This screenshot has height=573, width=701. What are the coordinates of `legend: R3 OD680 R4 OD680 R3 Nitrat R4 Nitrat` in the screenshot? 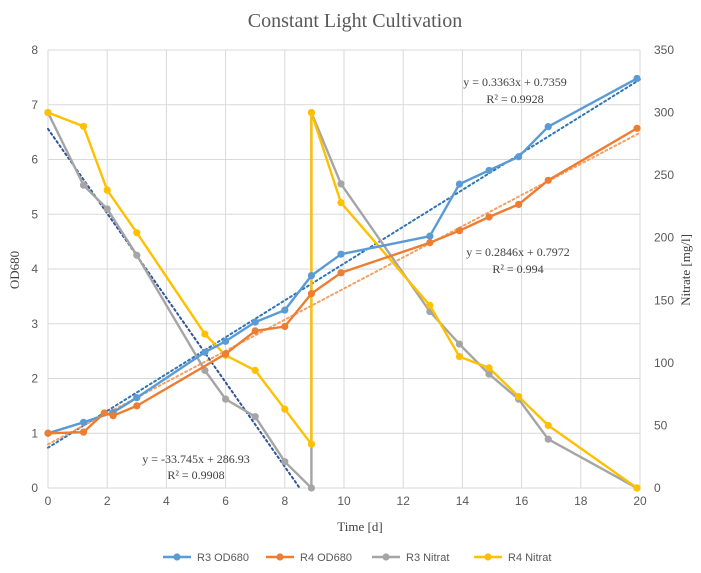 It's located at (357, 558).